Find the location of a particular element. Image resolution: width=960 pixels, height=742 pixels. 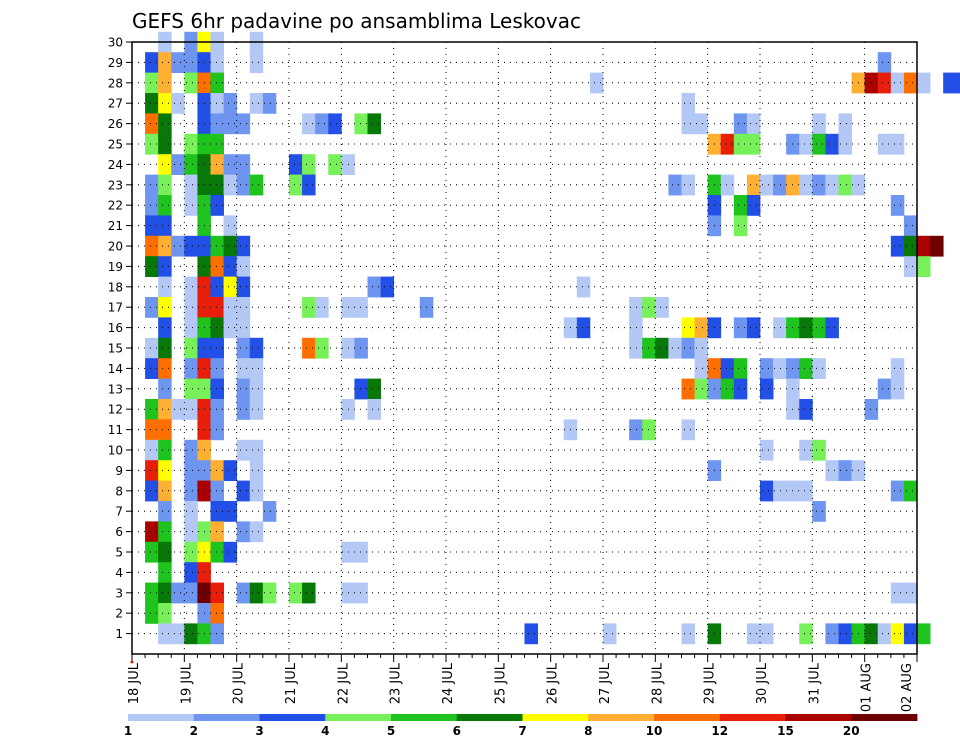

y-tick-label: 11 is located at coordinates (115, 430).